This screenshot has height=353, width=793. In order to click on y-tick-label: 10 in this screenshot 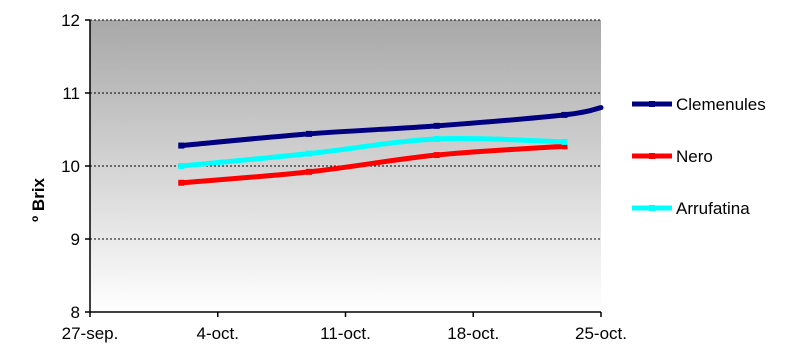, I will do `click(70, 166)`.